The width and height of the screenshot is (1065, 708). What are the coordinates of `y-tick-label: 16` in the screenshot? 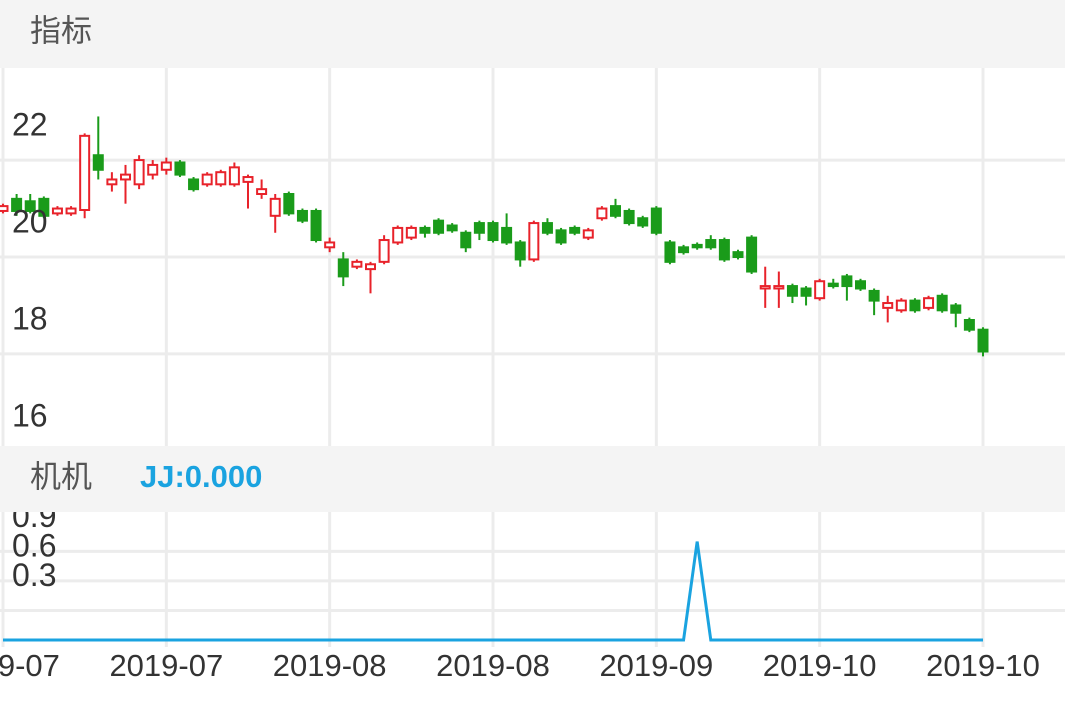 It's located at (30, 415).